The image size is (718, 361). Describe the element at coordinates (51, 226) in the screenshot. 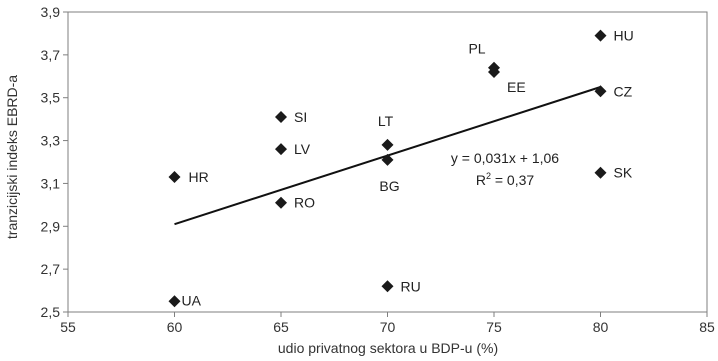

I see `y-tick-label: 2,9` at that location.